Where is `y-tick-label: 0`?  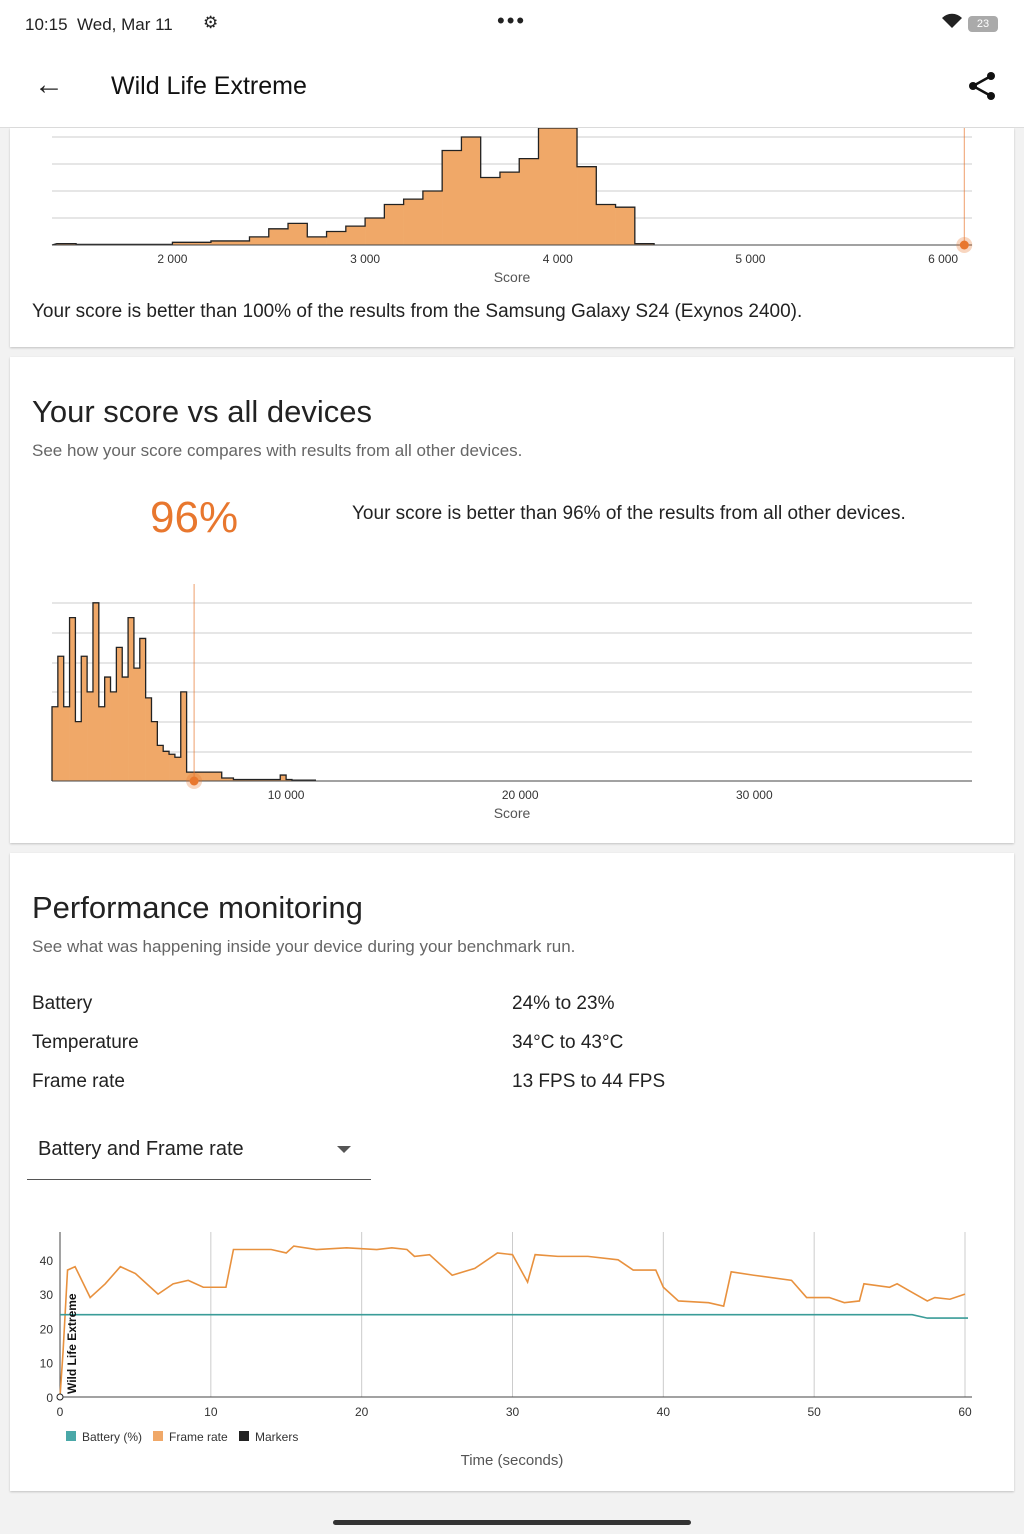
y-tick-label: 0 is located at coordinates (49, 1398).